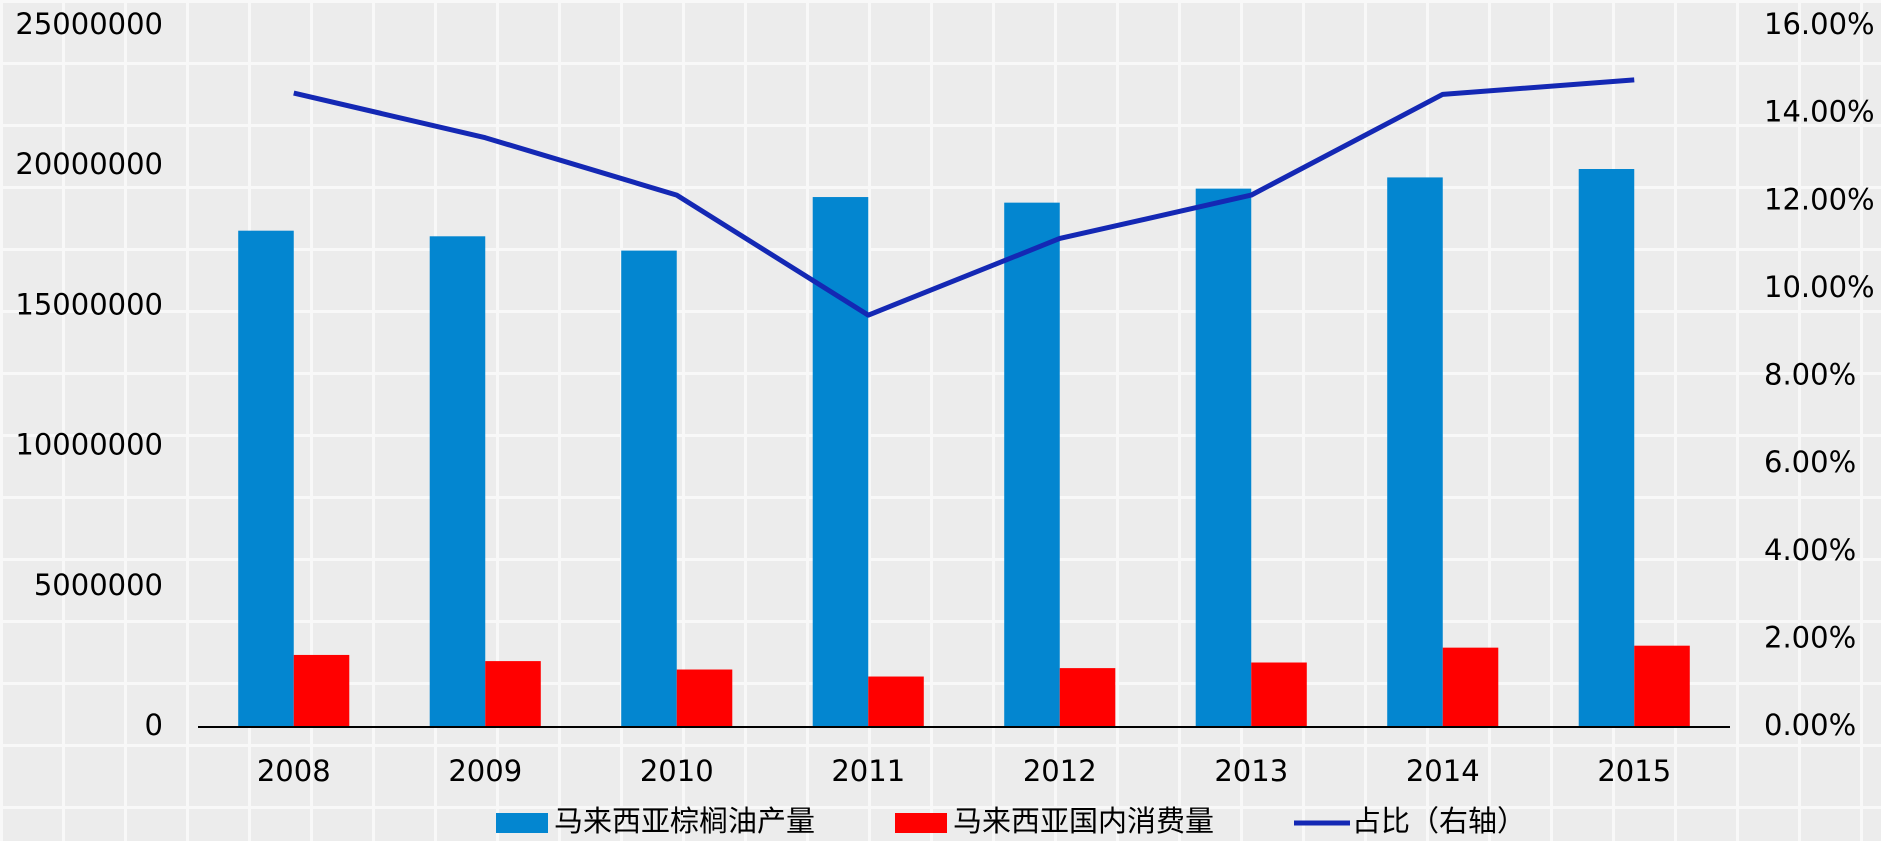 The height and width of the screenshot is (841, 1881). What do you see at coordinates (684, 821) in the screenshot?
I see `legend-label: 马来西亚棕榈油产量` at bounding box center [684, 821].